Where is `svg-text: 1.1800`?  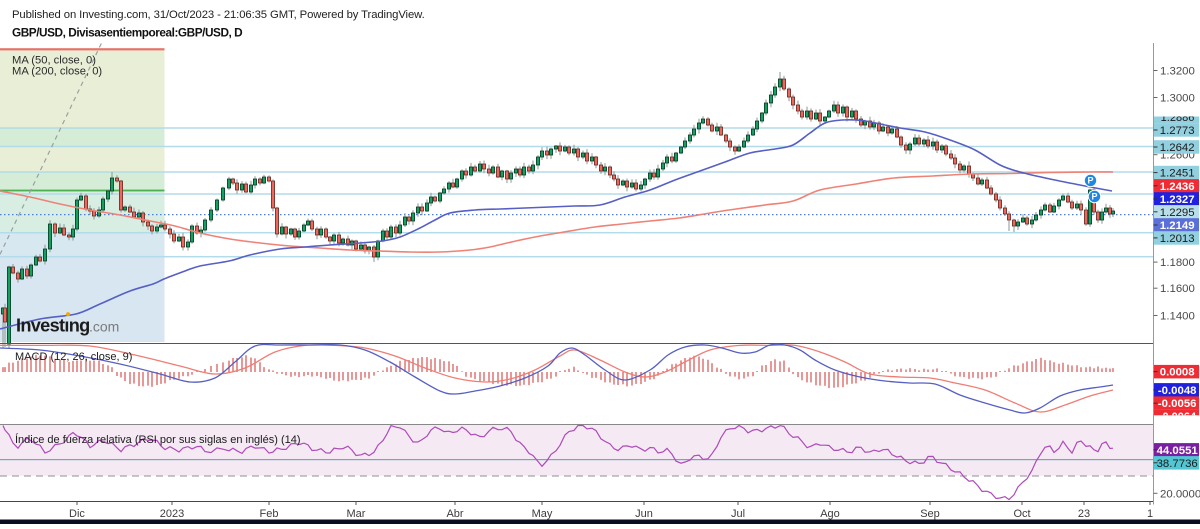
svg-text: 1.1800 is located at coordinates (1177, 263).